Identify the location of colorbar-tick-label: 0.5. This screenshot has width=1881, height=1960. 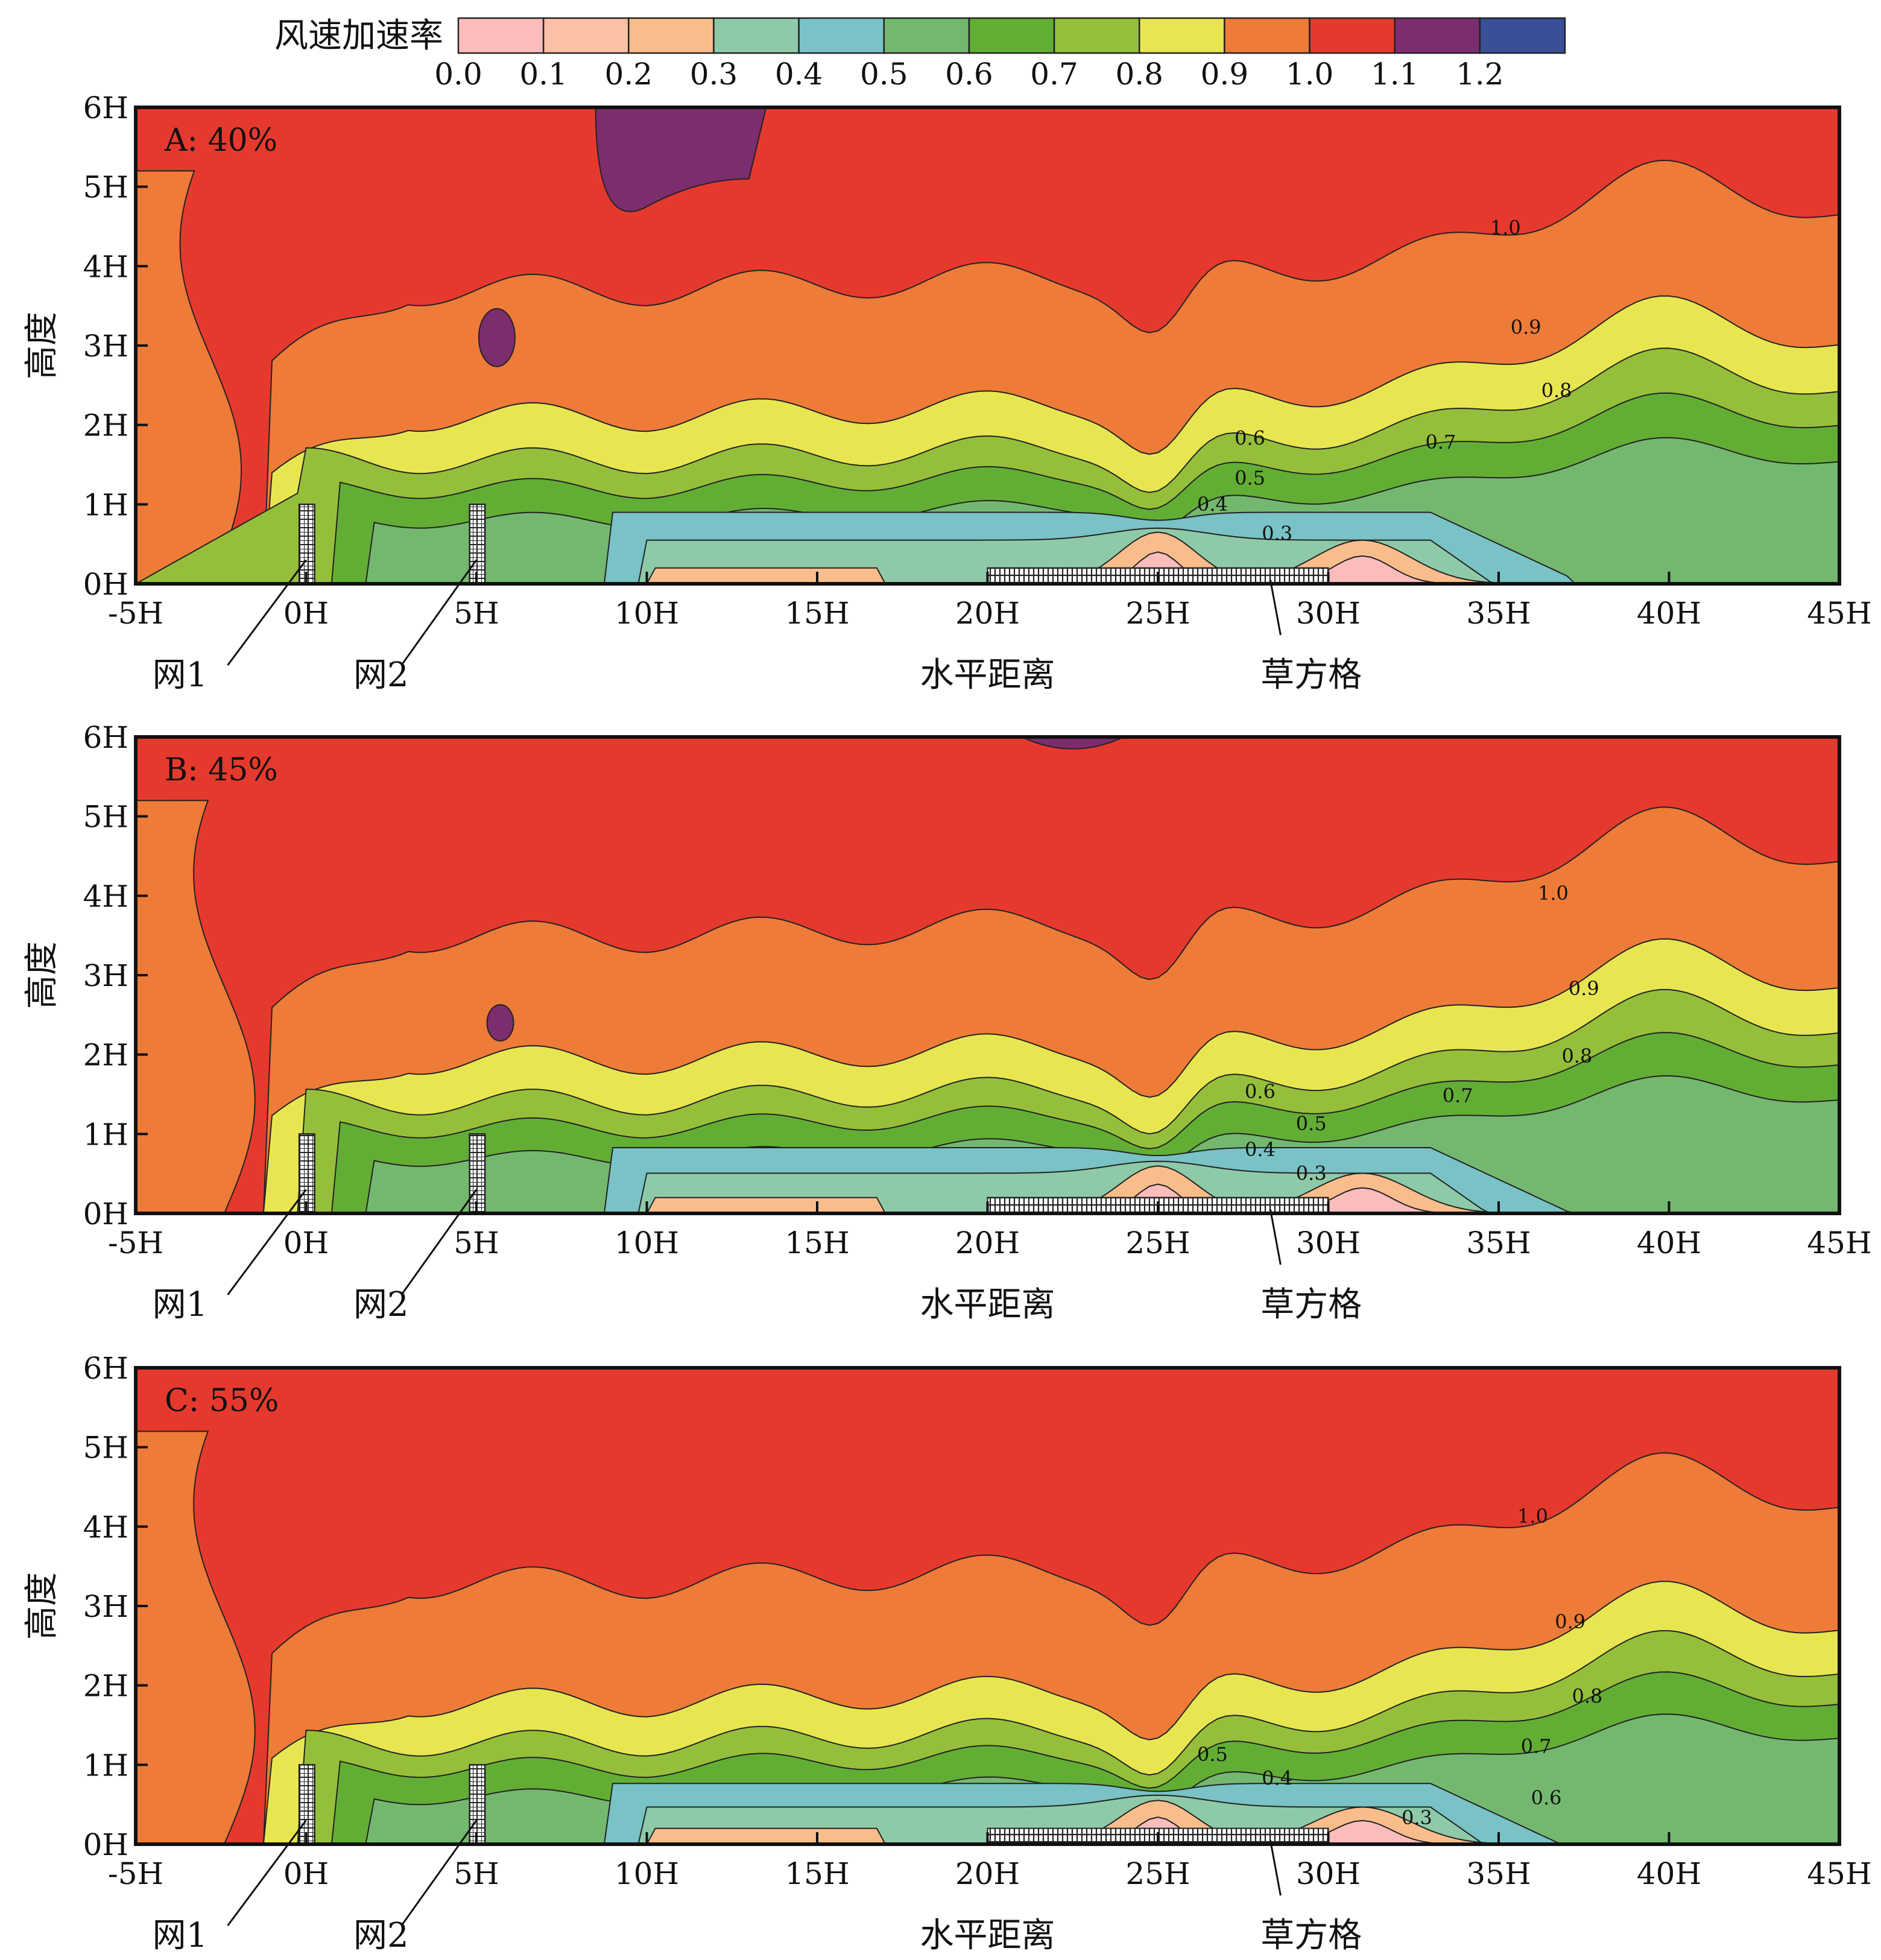
(884, 74).